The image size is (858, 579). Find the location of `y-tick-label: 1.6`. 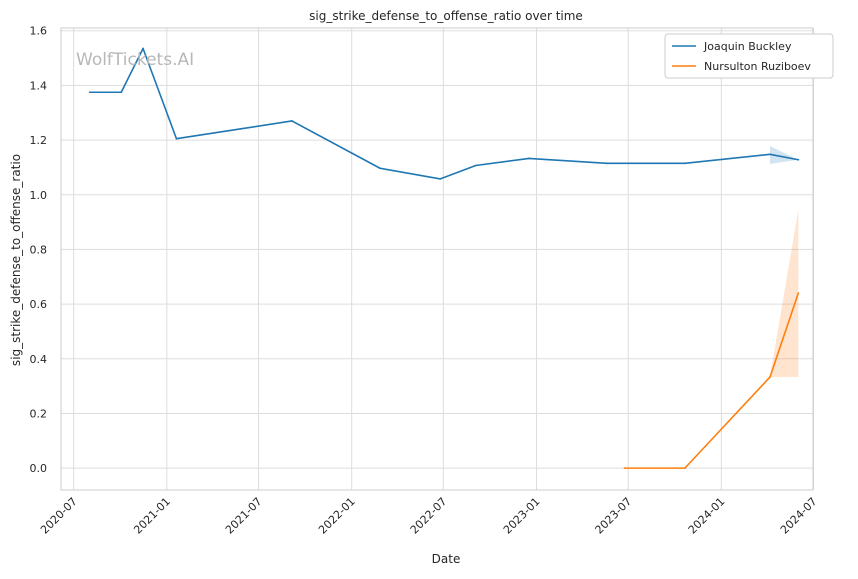

y-tick-label: 1.6 is located at coordinates (39, 31).